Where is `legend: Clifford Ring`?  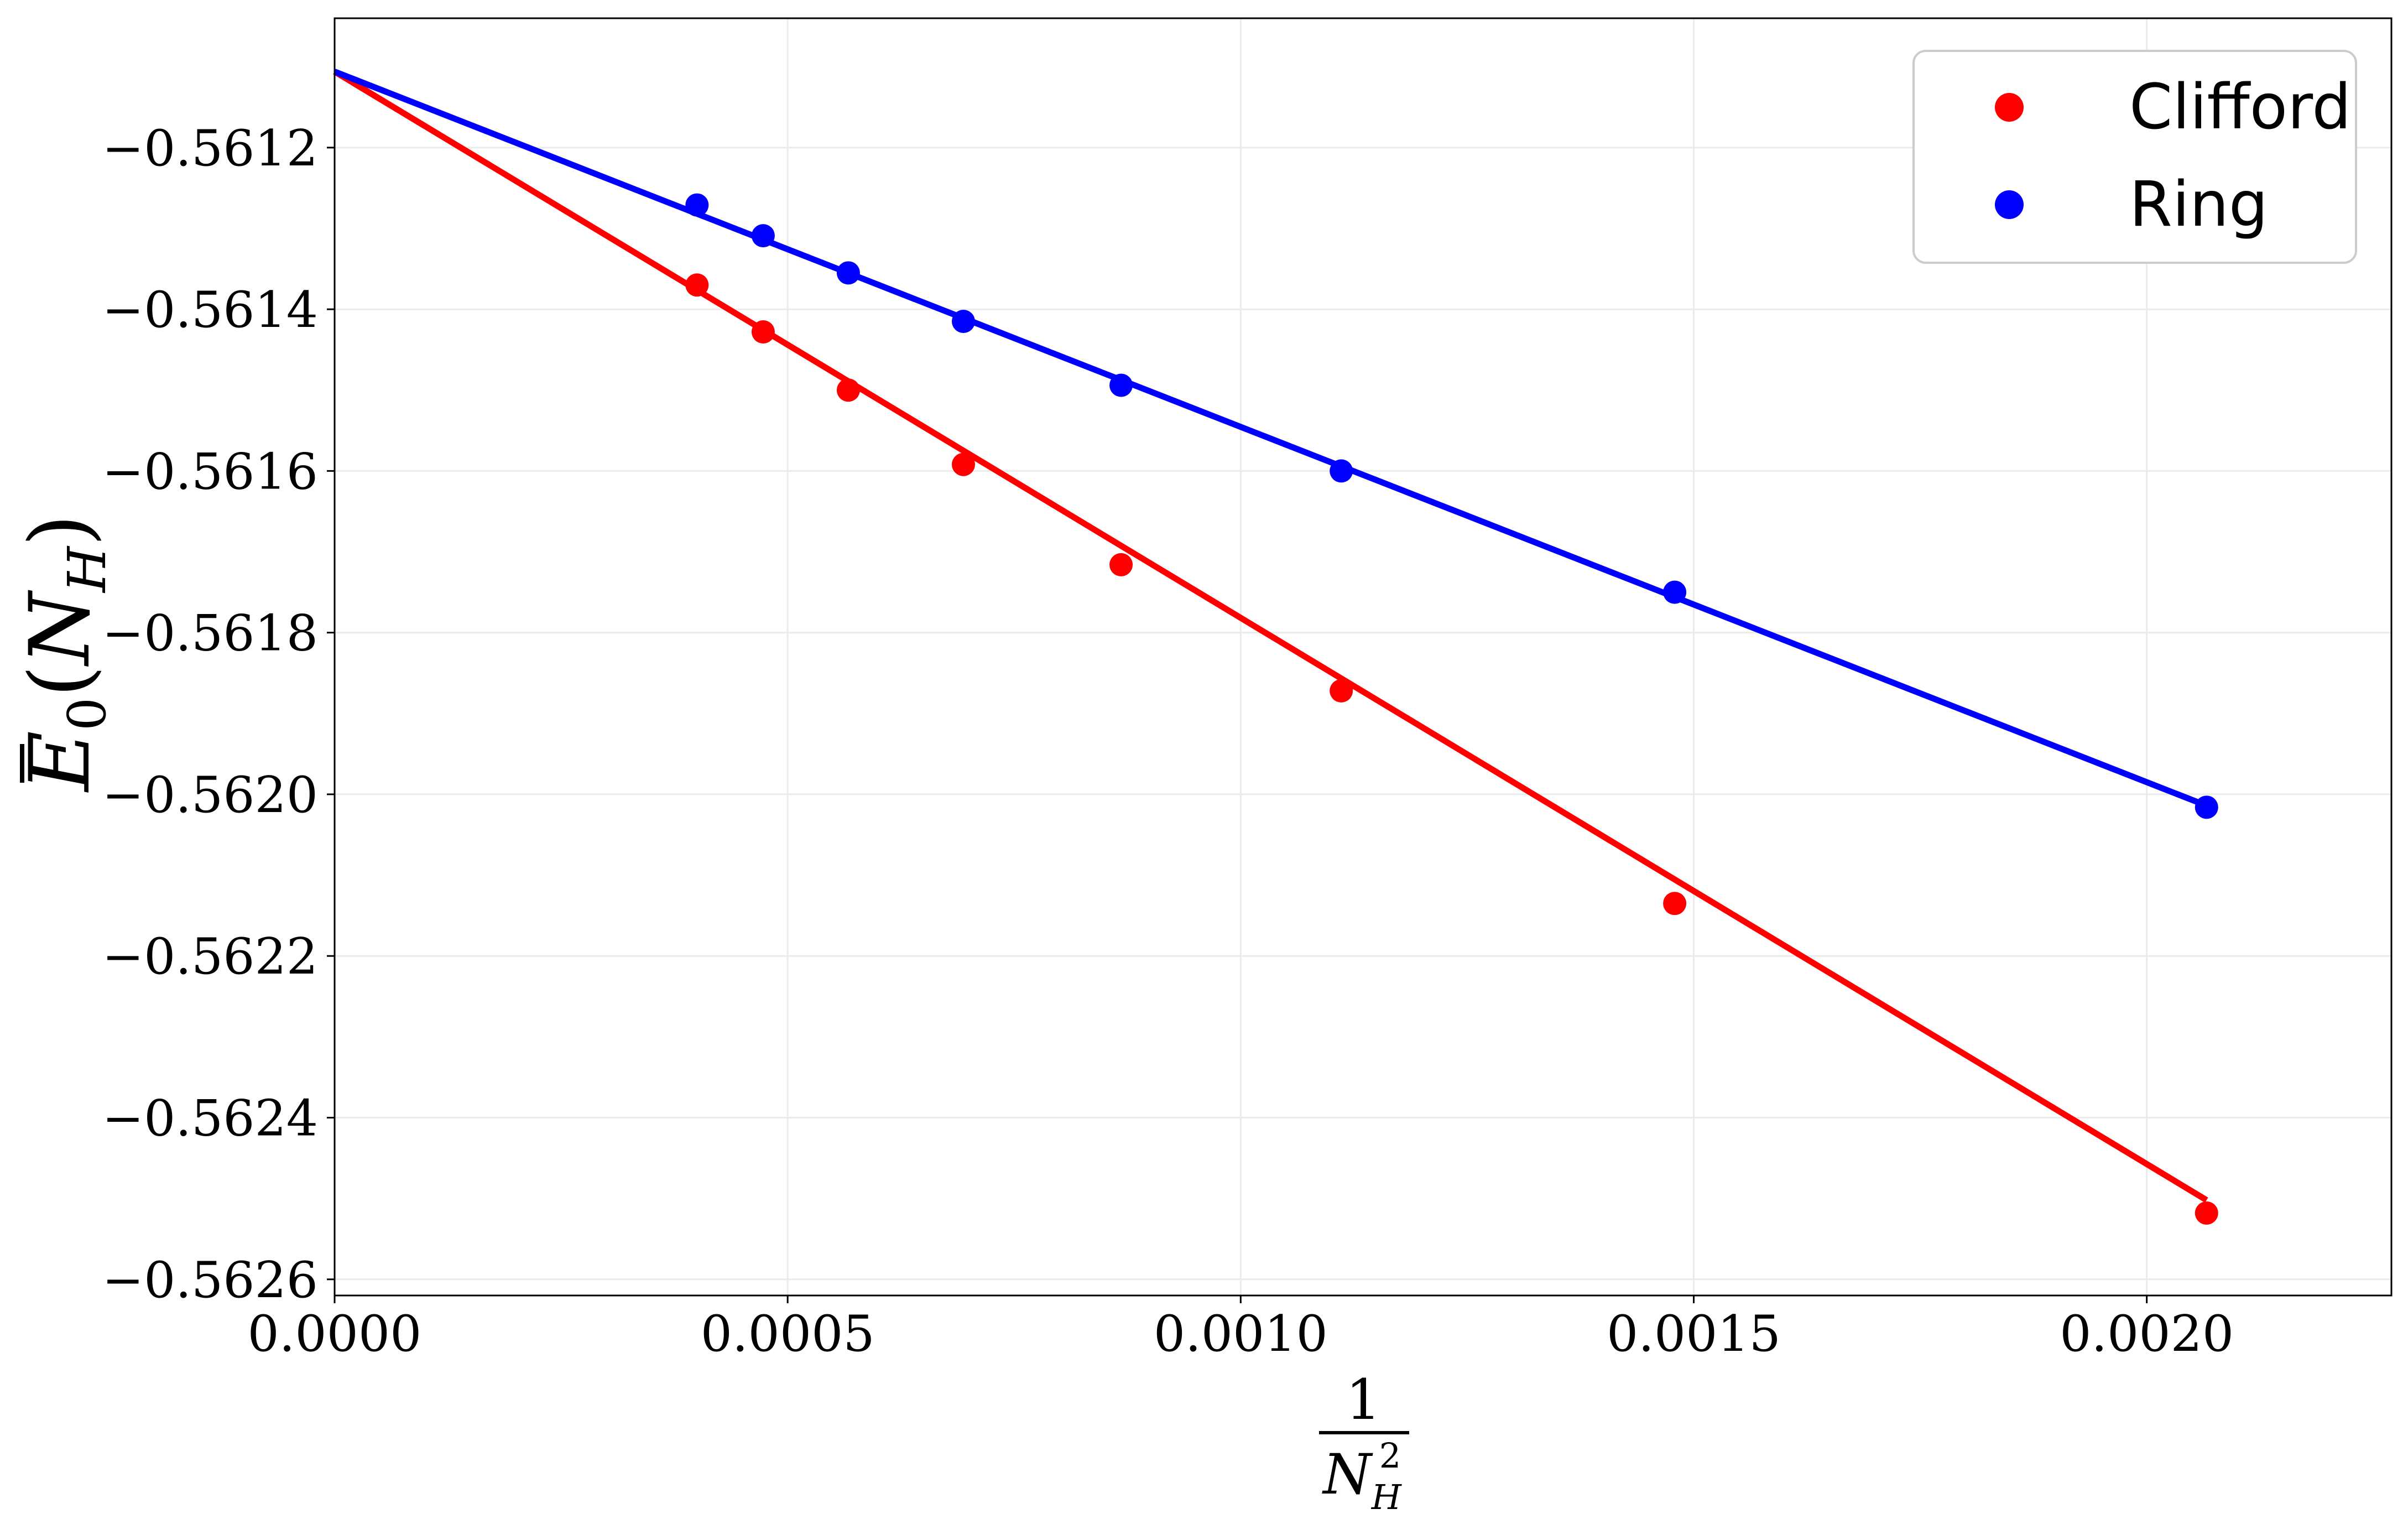
legend: Clifford Ring is located at coordinates (2134, 157).